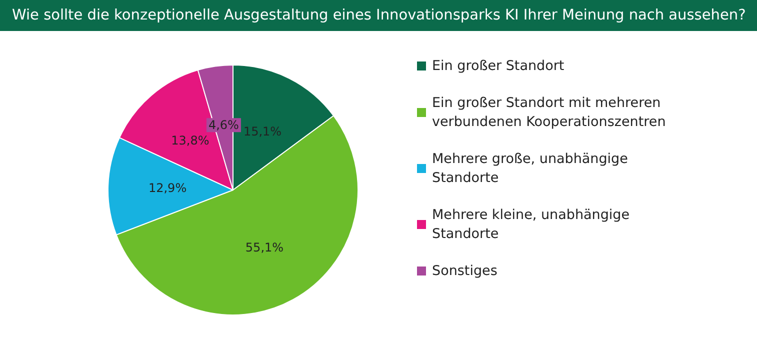 Image resolution: width=757 pixels, height=337 pixels. What do you see at coordinates (465, 271) in the screenshot?
I see `legend-label: Sonstiges` at bounding box center [465, 271].